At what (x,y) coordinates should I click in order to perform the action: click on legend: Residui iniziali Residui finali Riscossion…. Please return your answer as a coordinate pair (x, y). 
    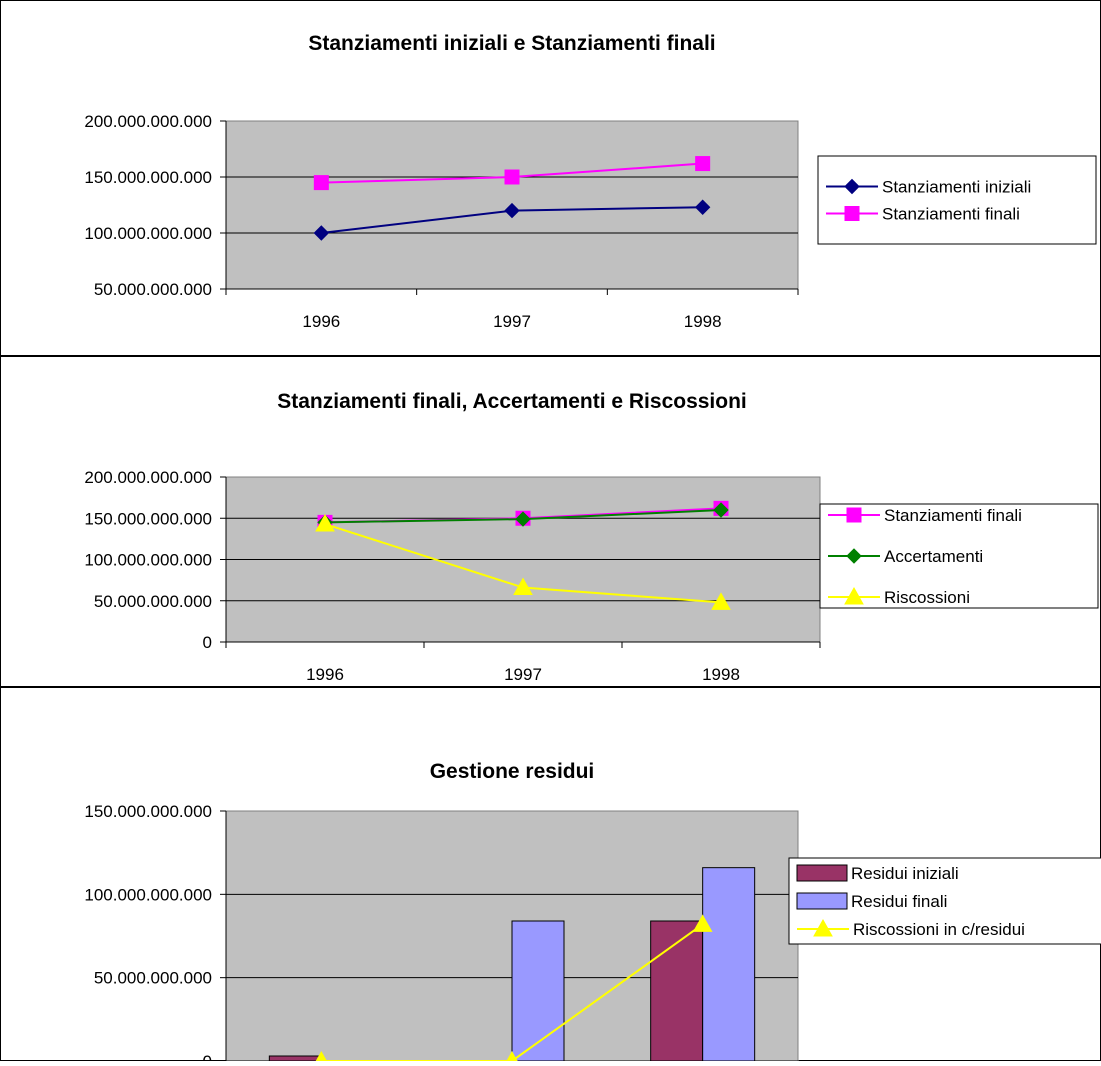
    Looking at the image, I should click on (945, 901).